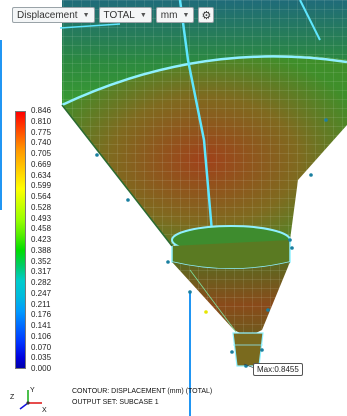  Describe the element at coordinates (41, 143) in the screenshot. I see `legend-value: 0.740` at that location.